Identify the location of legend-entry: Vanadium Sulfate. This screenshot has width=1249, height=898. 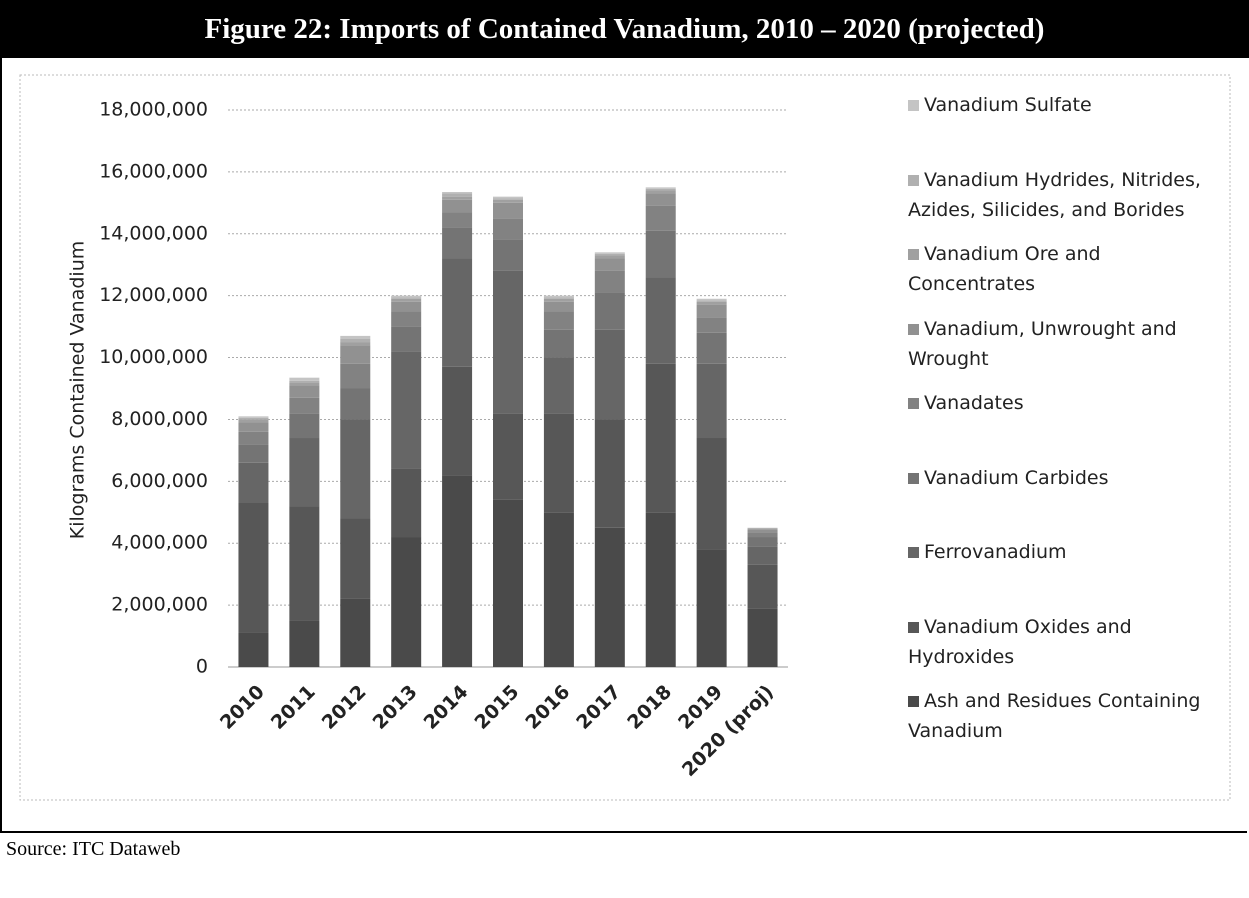
(1063, 105).